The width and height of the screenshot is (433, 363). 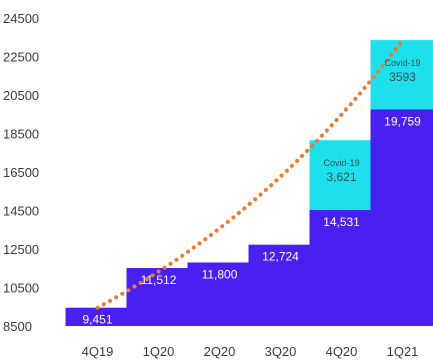 I want to click on bar-4Q19, so click(x=97, y=316).